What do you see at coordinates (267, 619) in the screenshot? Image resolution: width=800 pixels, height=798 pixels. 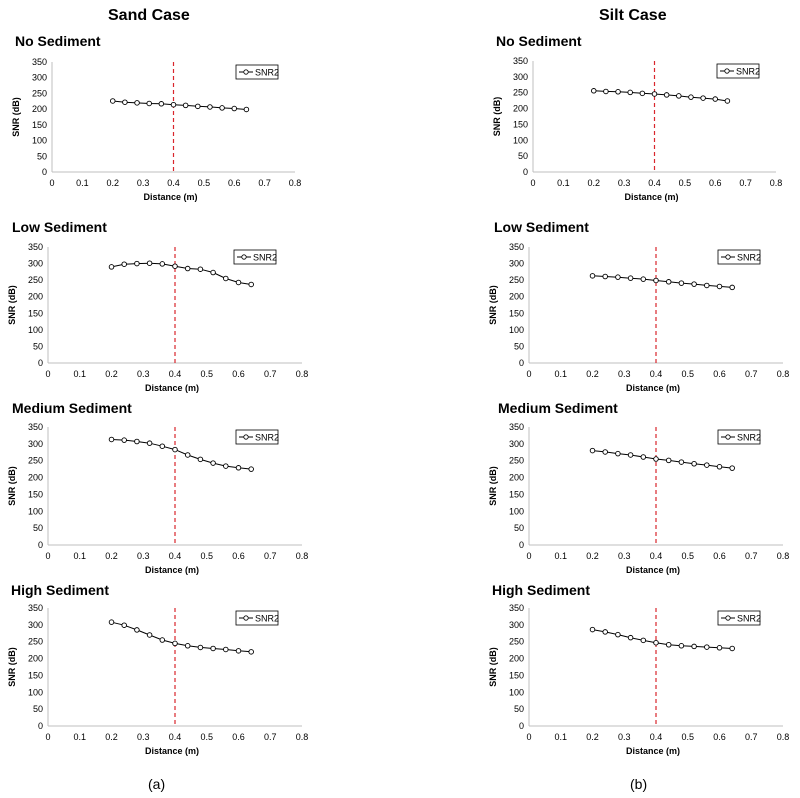 I see `legend-label: SNR2` at bounding box center [267, 619].